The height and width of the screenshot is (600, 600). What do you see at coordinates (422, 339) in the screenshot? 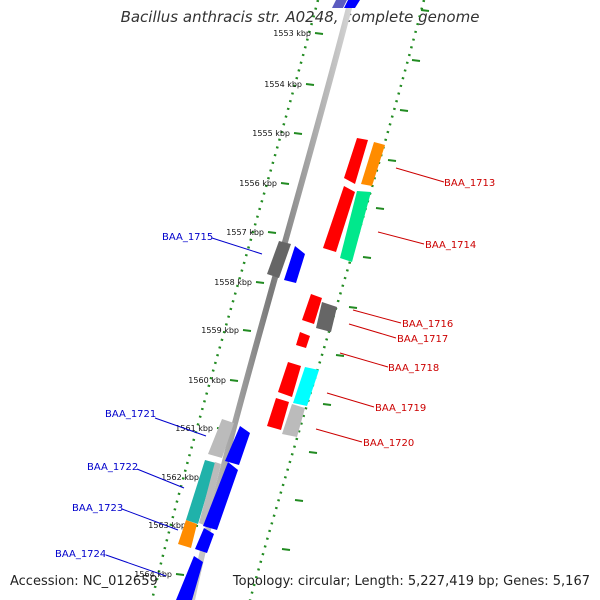
I see `label-baa-1717: BAA_1717` at bounding box center [422, 339].